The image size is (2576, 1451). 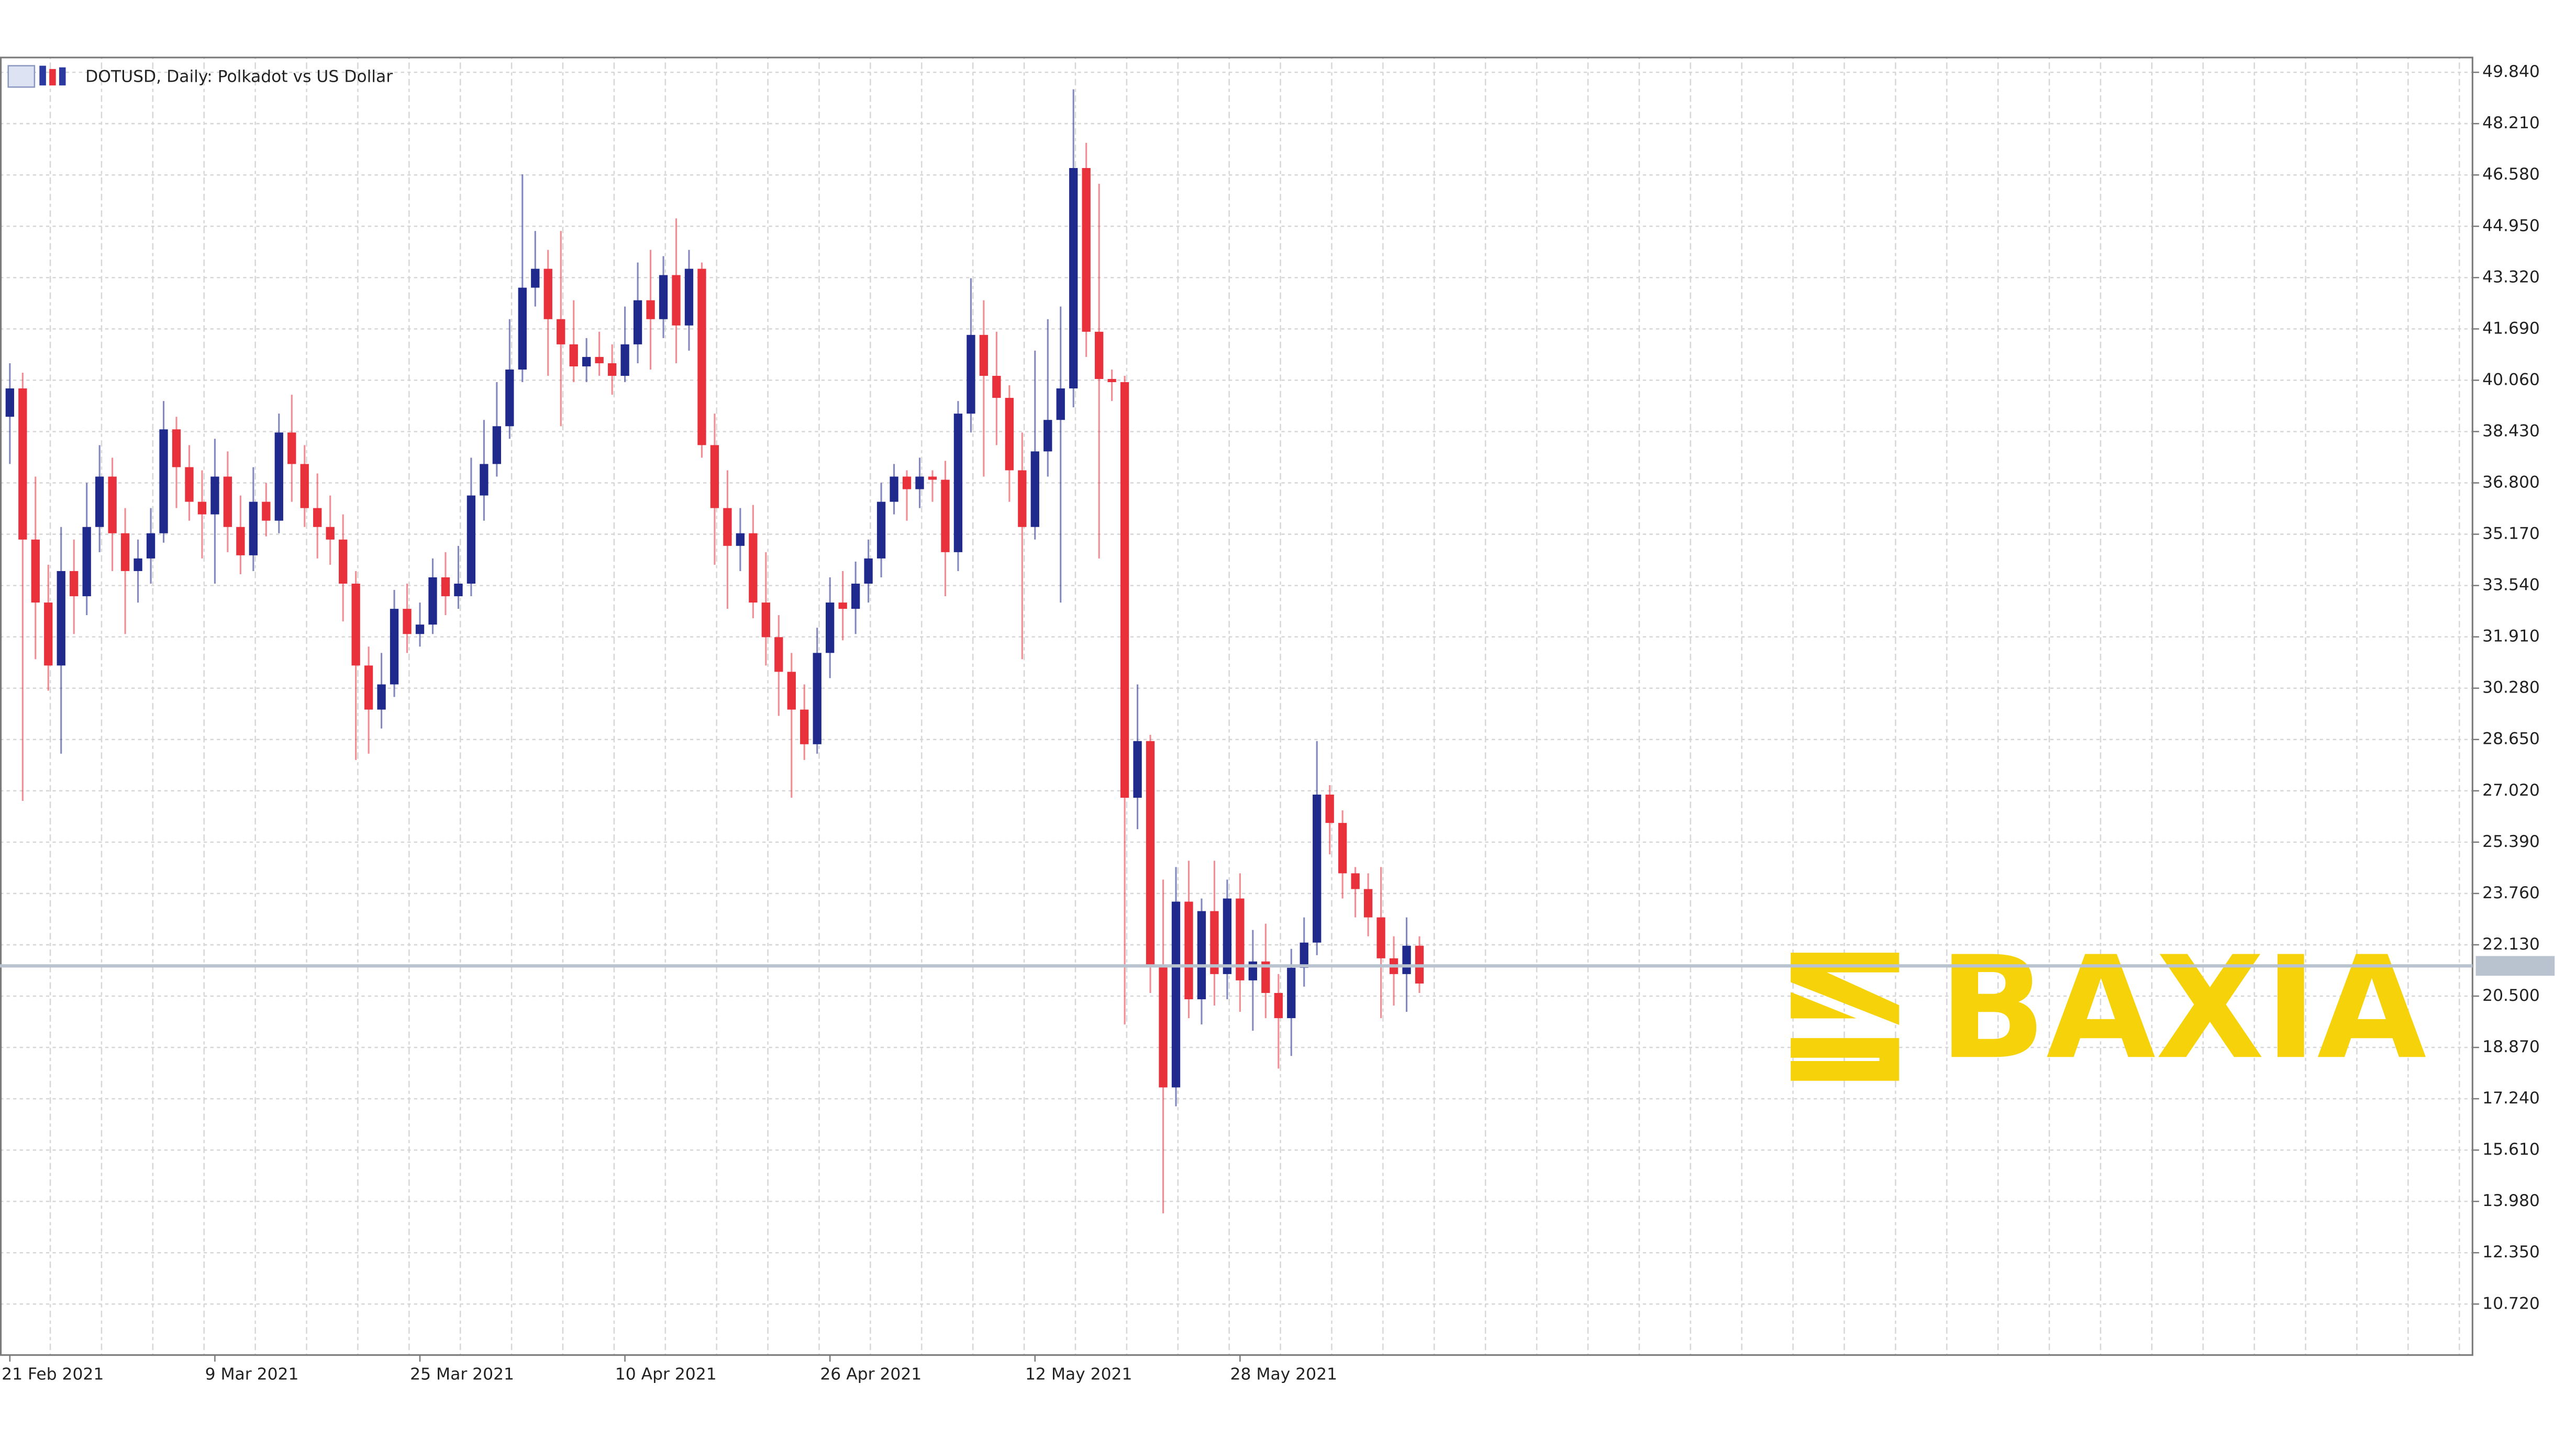 What do you see at coordinates (2511, 1304) in the screenshot?
I see `y-tick-label: 10.720` at bounding box center [2511, 1304].